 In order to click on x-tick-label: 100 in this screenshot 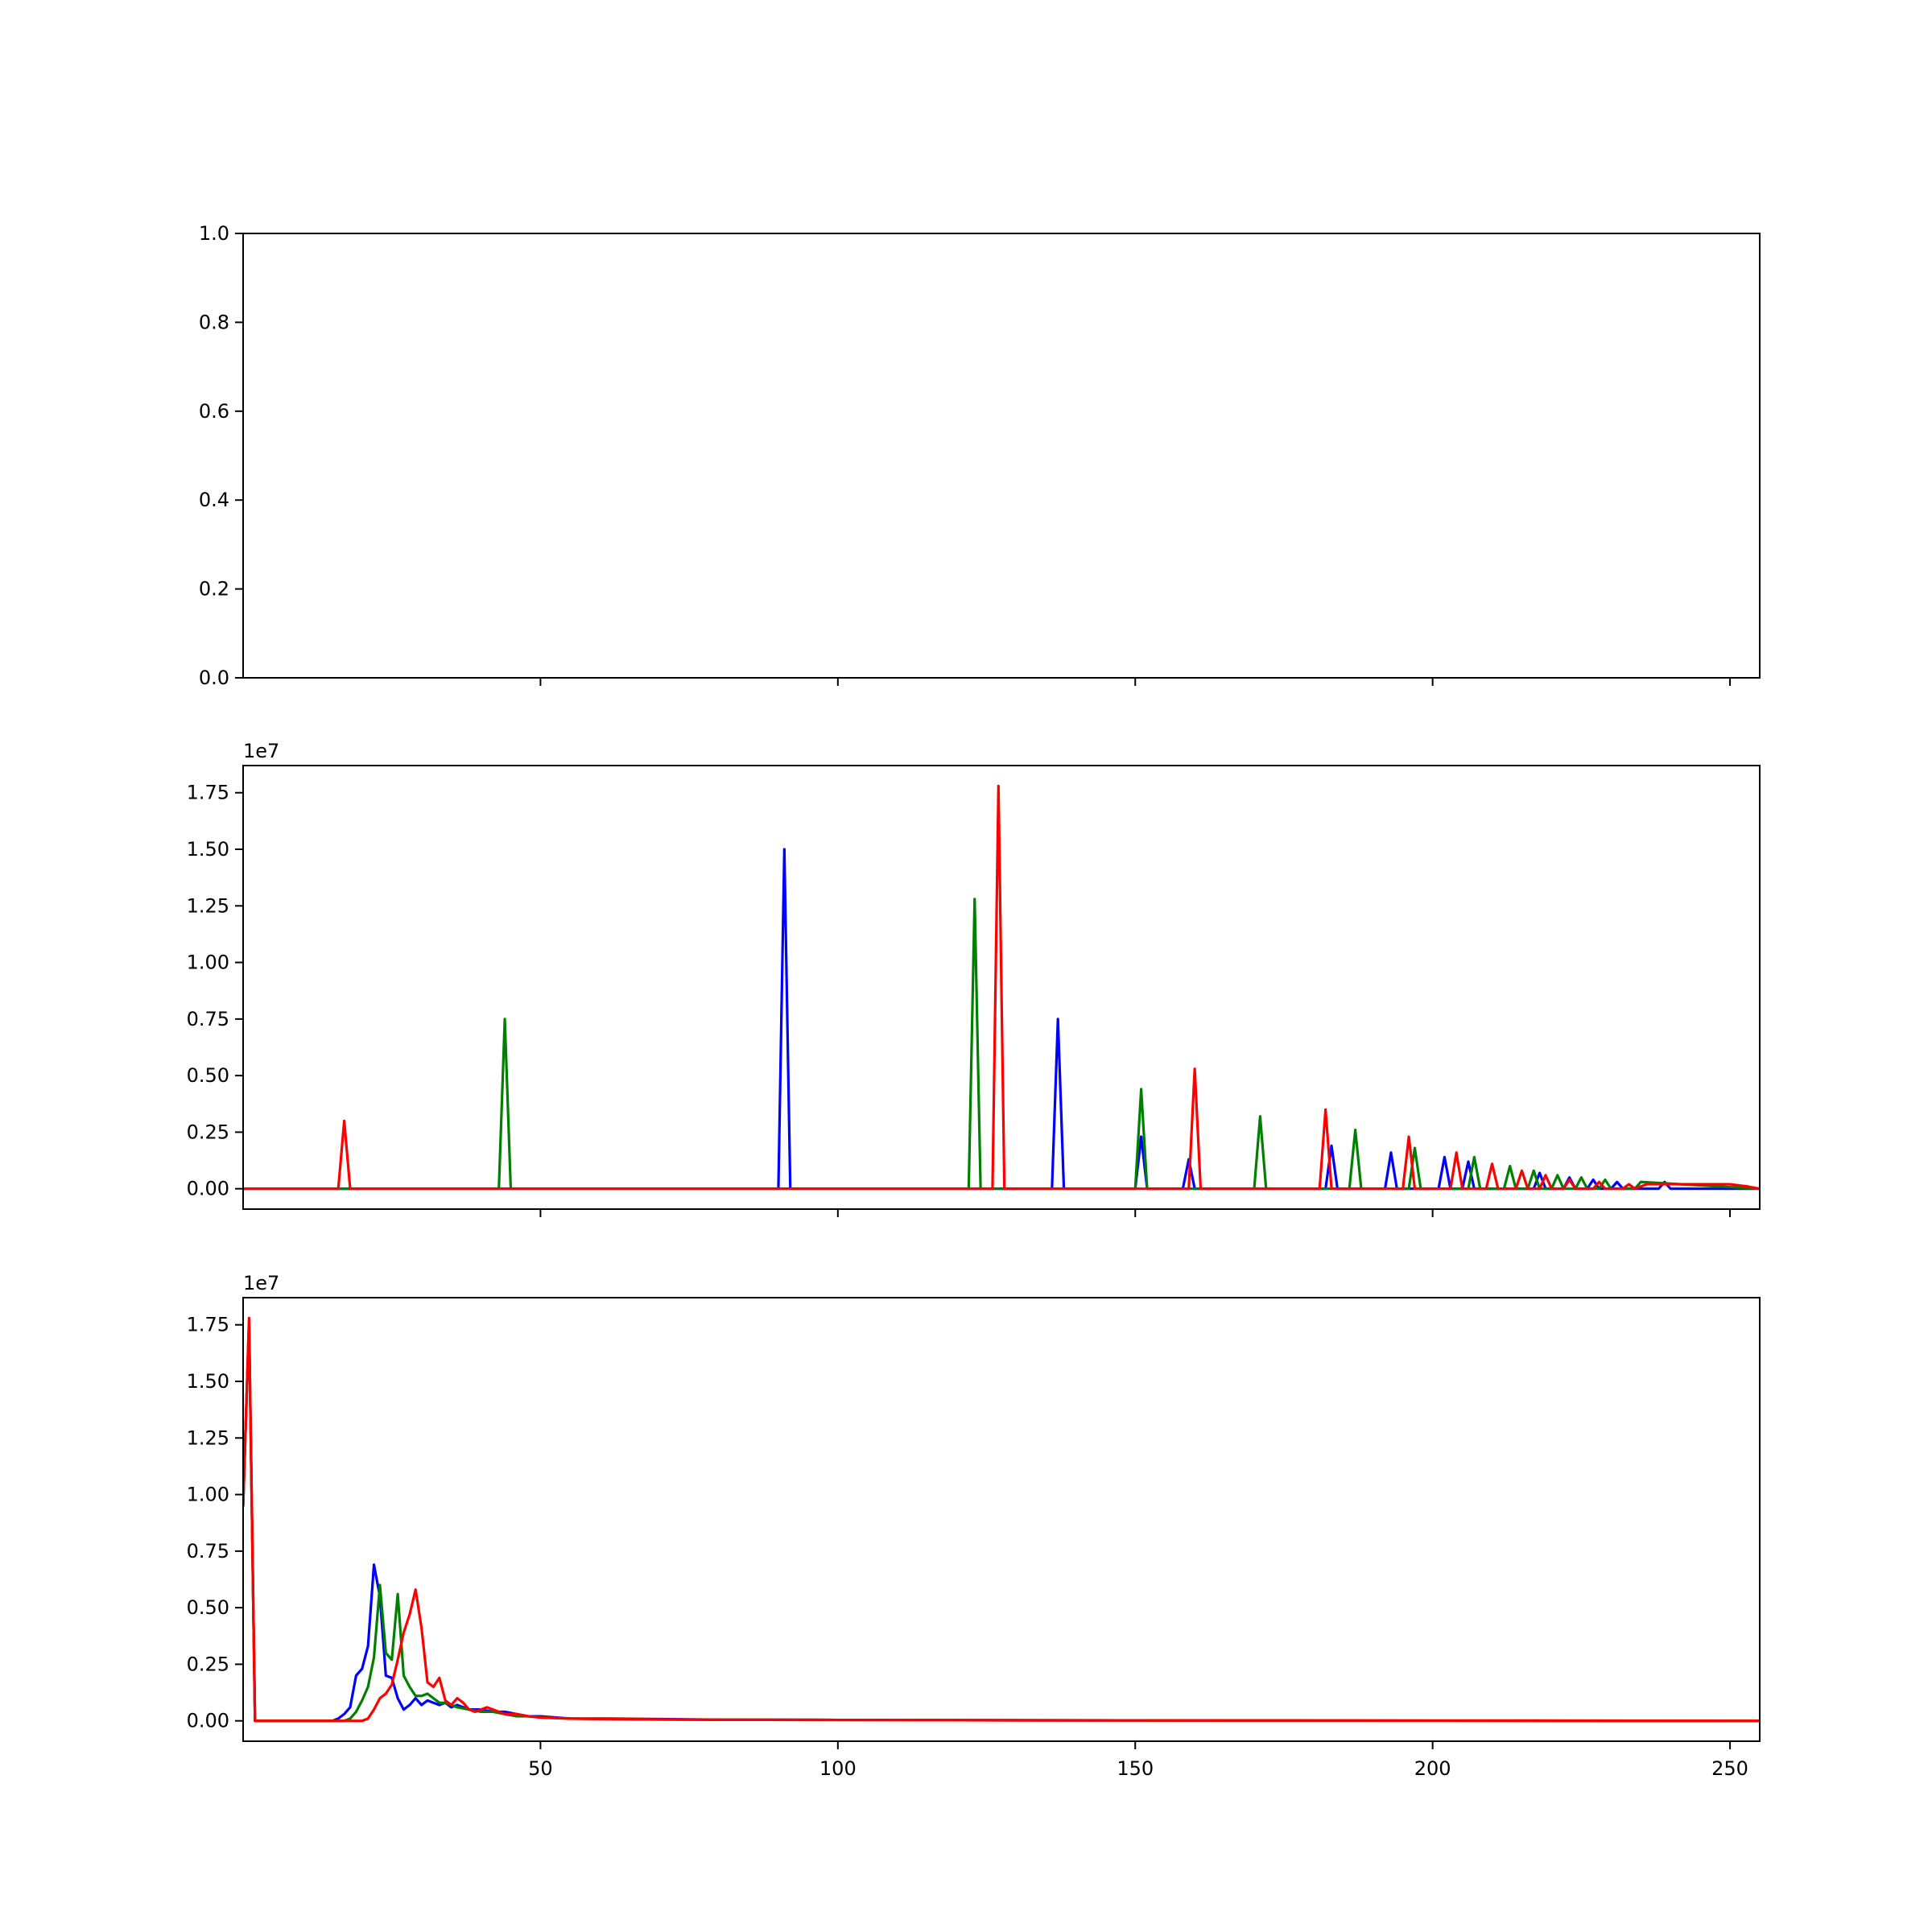, I will do `click(838, 1769)`.